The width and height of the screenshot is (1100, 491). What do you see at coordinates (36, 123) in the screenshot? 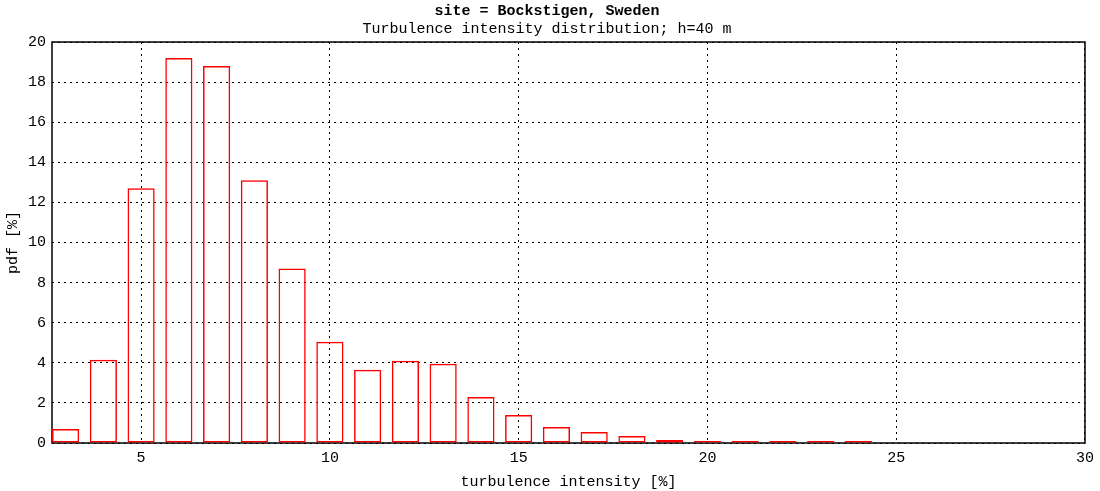
I see `y-tick-label: 16` at bounding box center [36, 123].